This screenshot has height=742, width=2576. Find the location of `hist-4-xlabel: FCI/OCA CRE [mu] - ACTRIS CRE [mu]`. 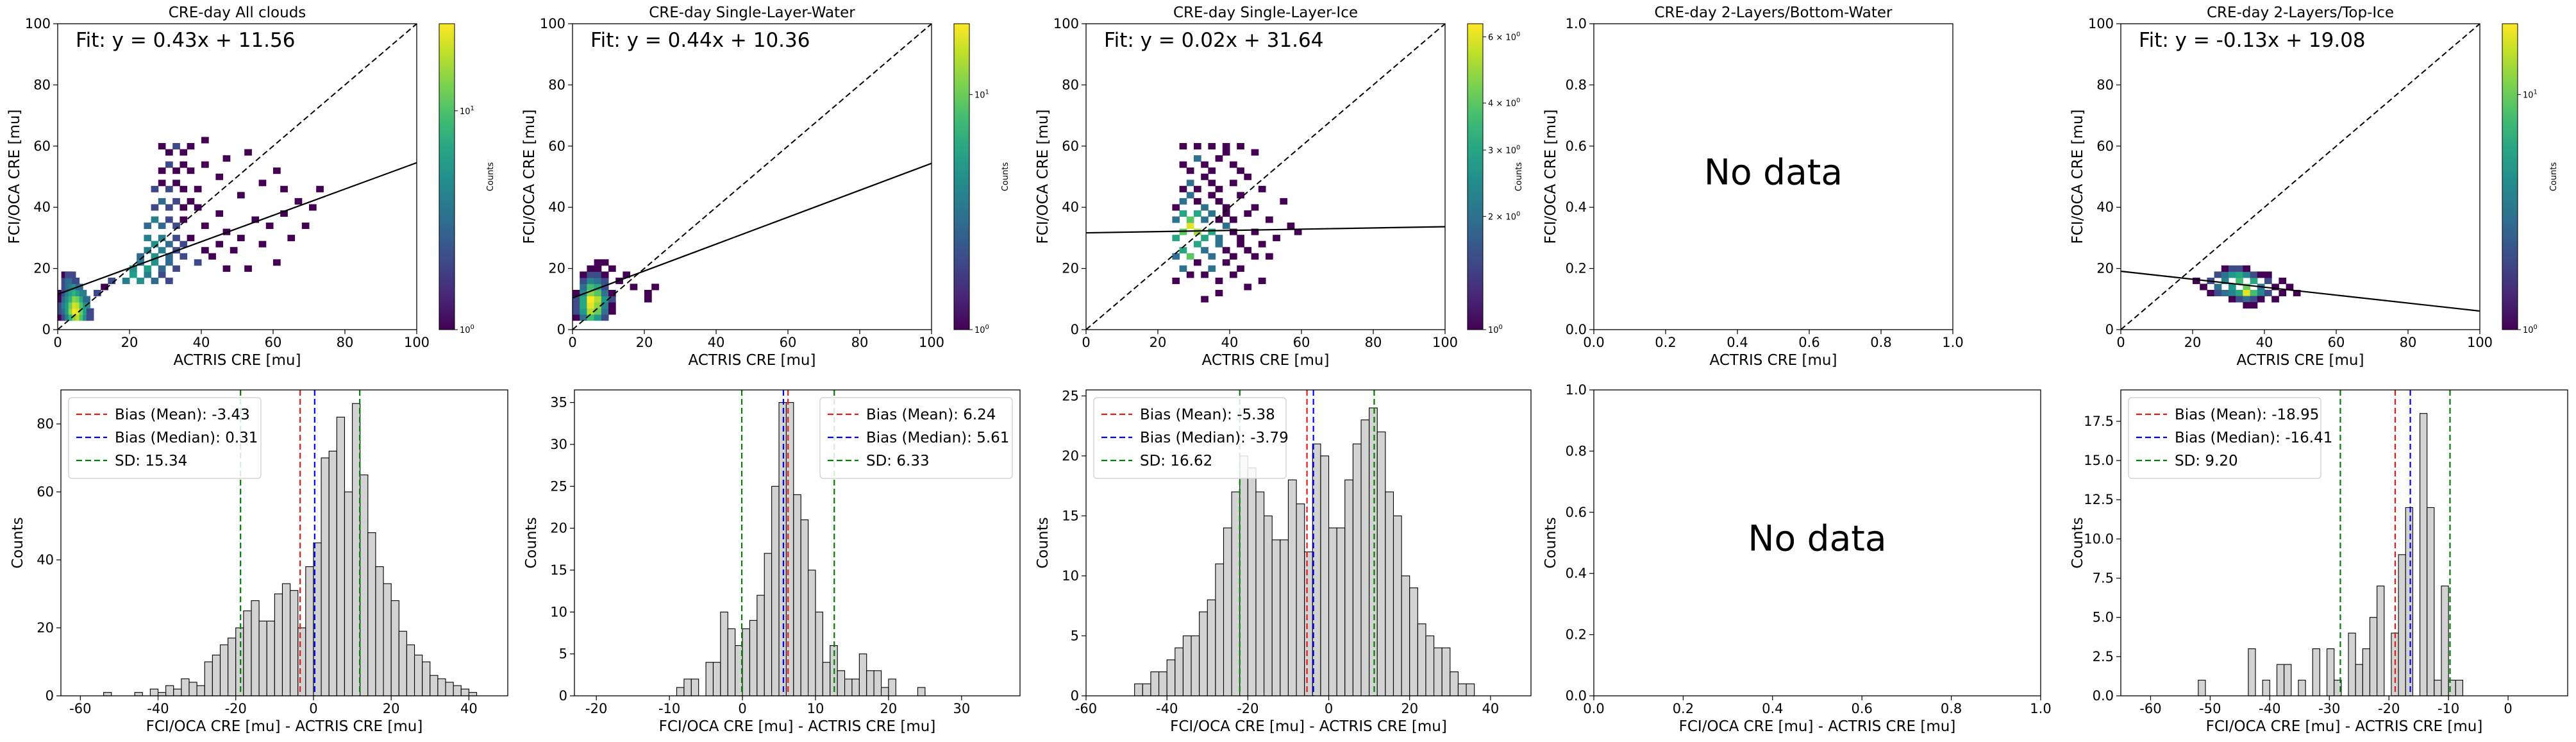

hist-4-xlabel: FCI/OCA CRE [mu] - ACTRIS CRE [mu] is located at coordinates (1817, 726).